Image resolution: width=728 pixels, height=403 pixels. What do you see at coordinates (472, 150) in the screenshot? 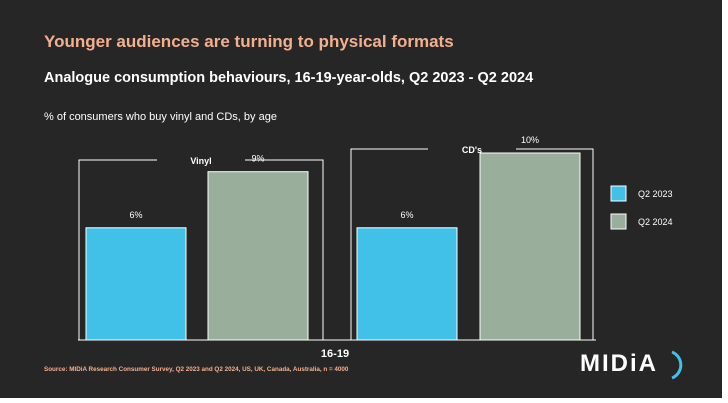
I see `category-label: CD's` at bounding box center [472, 150].